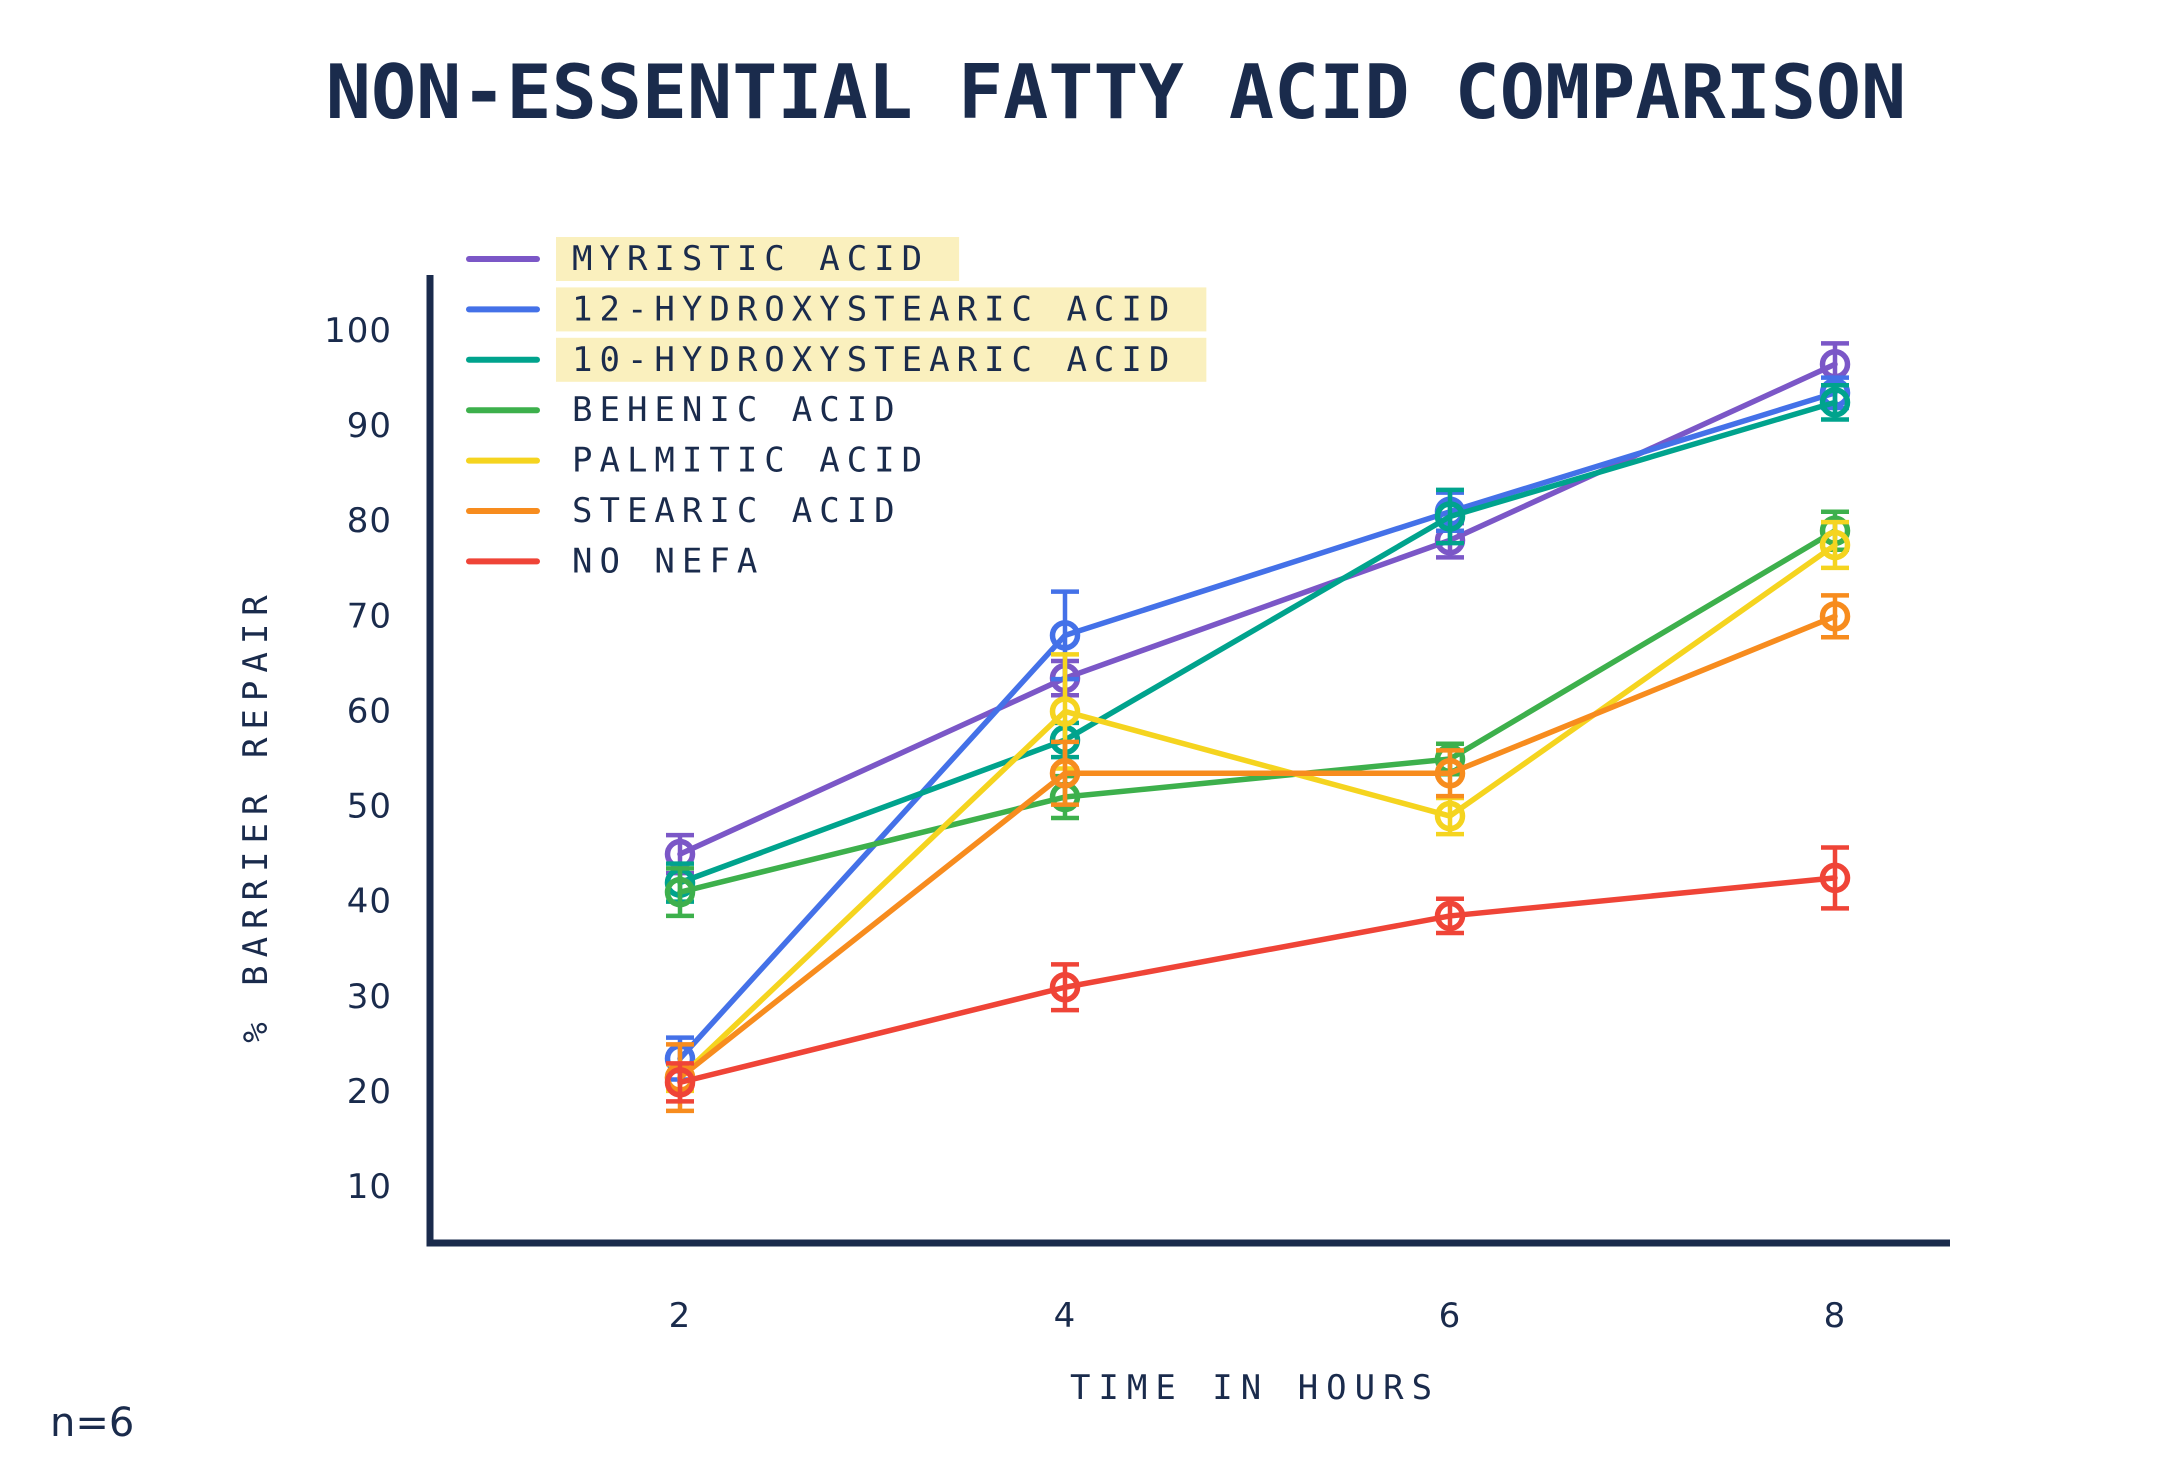  Describe the element at coordinates (680, 892) in the screenshot. I see `data-point-behenic-acid` at that location.